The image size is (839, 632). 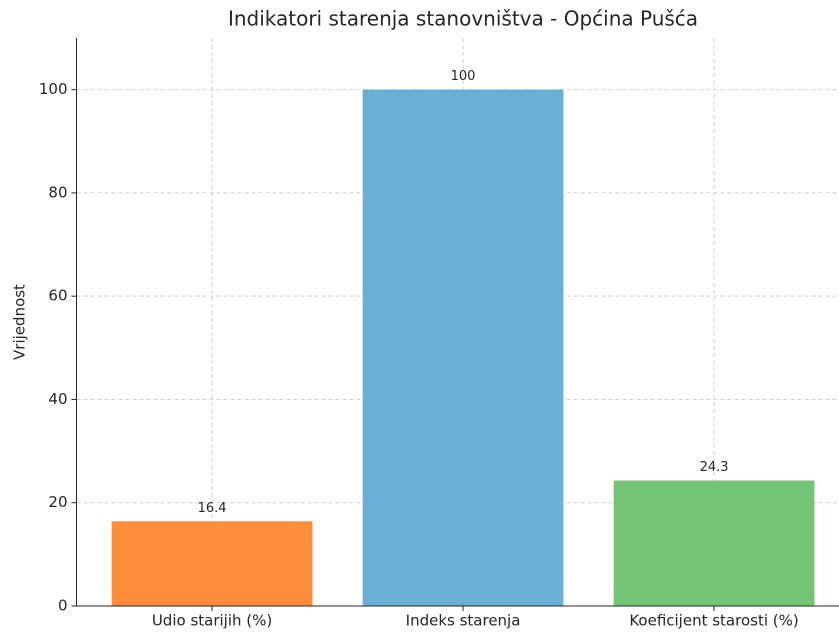 I want to click on y-tick-label: 20, so click(x=57, y=502).